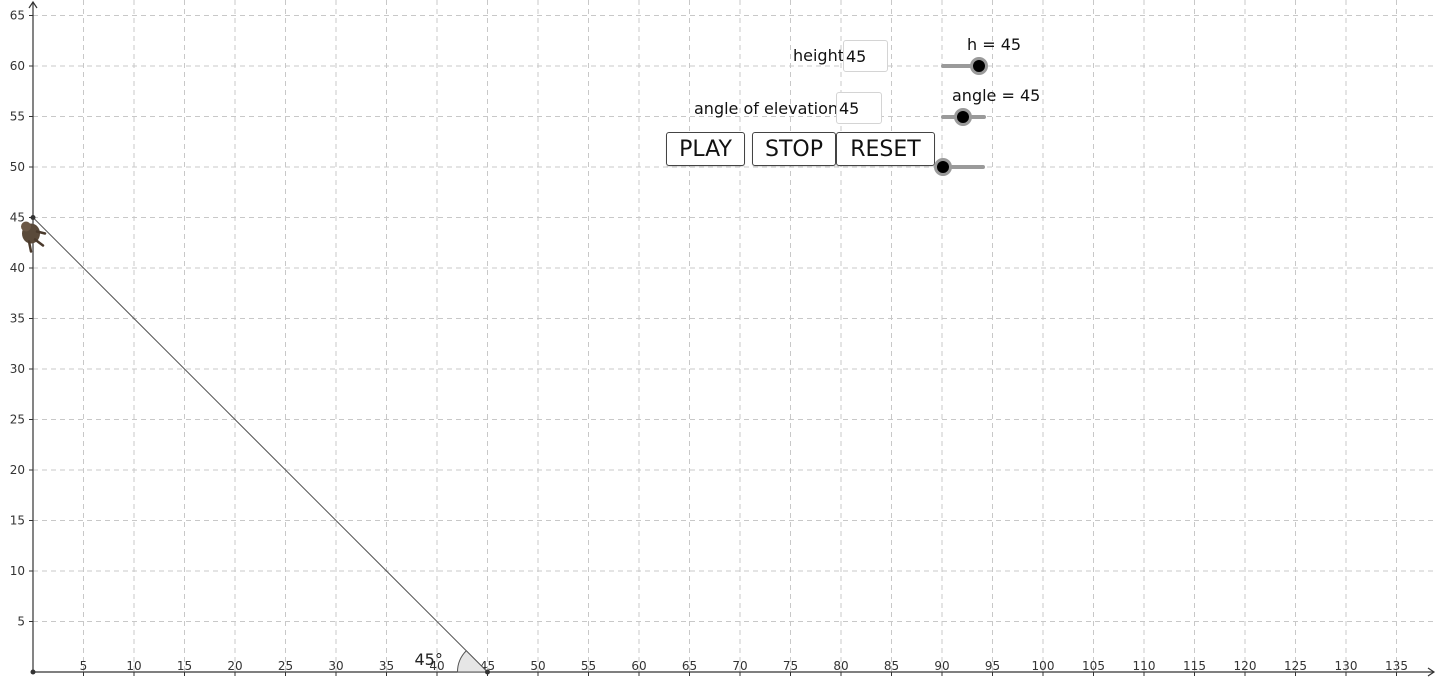  I want to click on y-tick-label: 60, so click(17, 66).